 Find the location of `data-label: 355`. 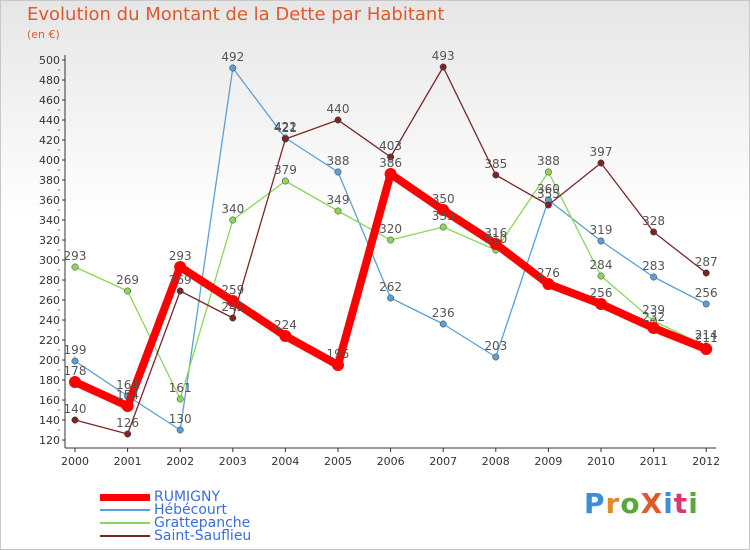

data-label: 355 is located at coordinates (548, 194).